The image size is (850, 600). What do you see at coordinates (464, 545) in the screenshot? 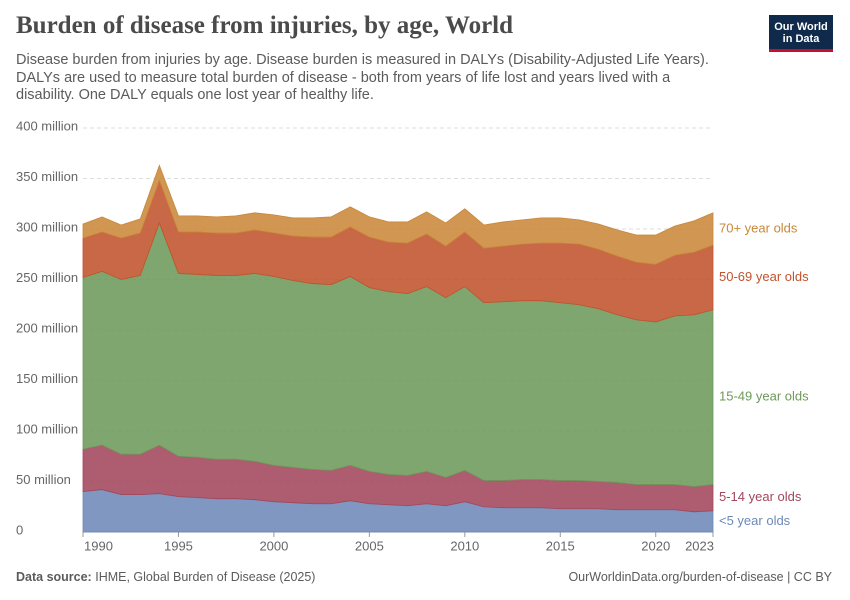
I see `x-tick-label: 2010` at bounding box center [464, 545].